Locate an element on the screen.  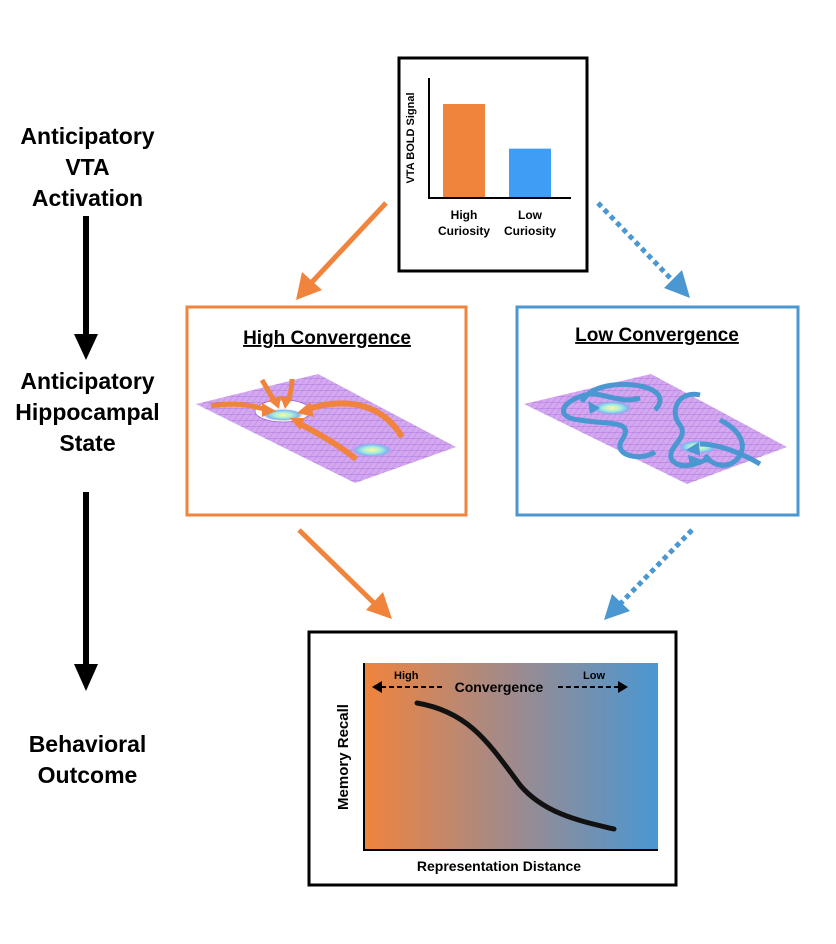
arrow-high-to-outcome is located at coordinates (344, 573).